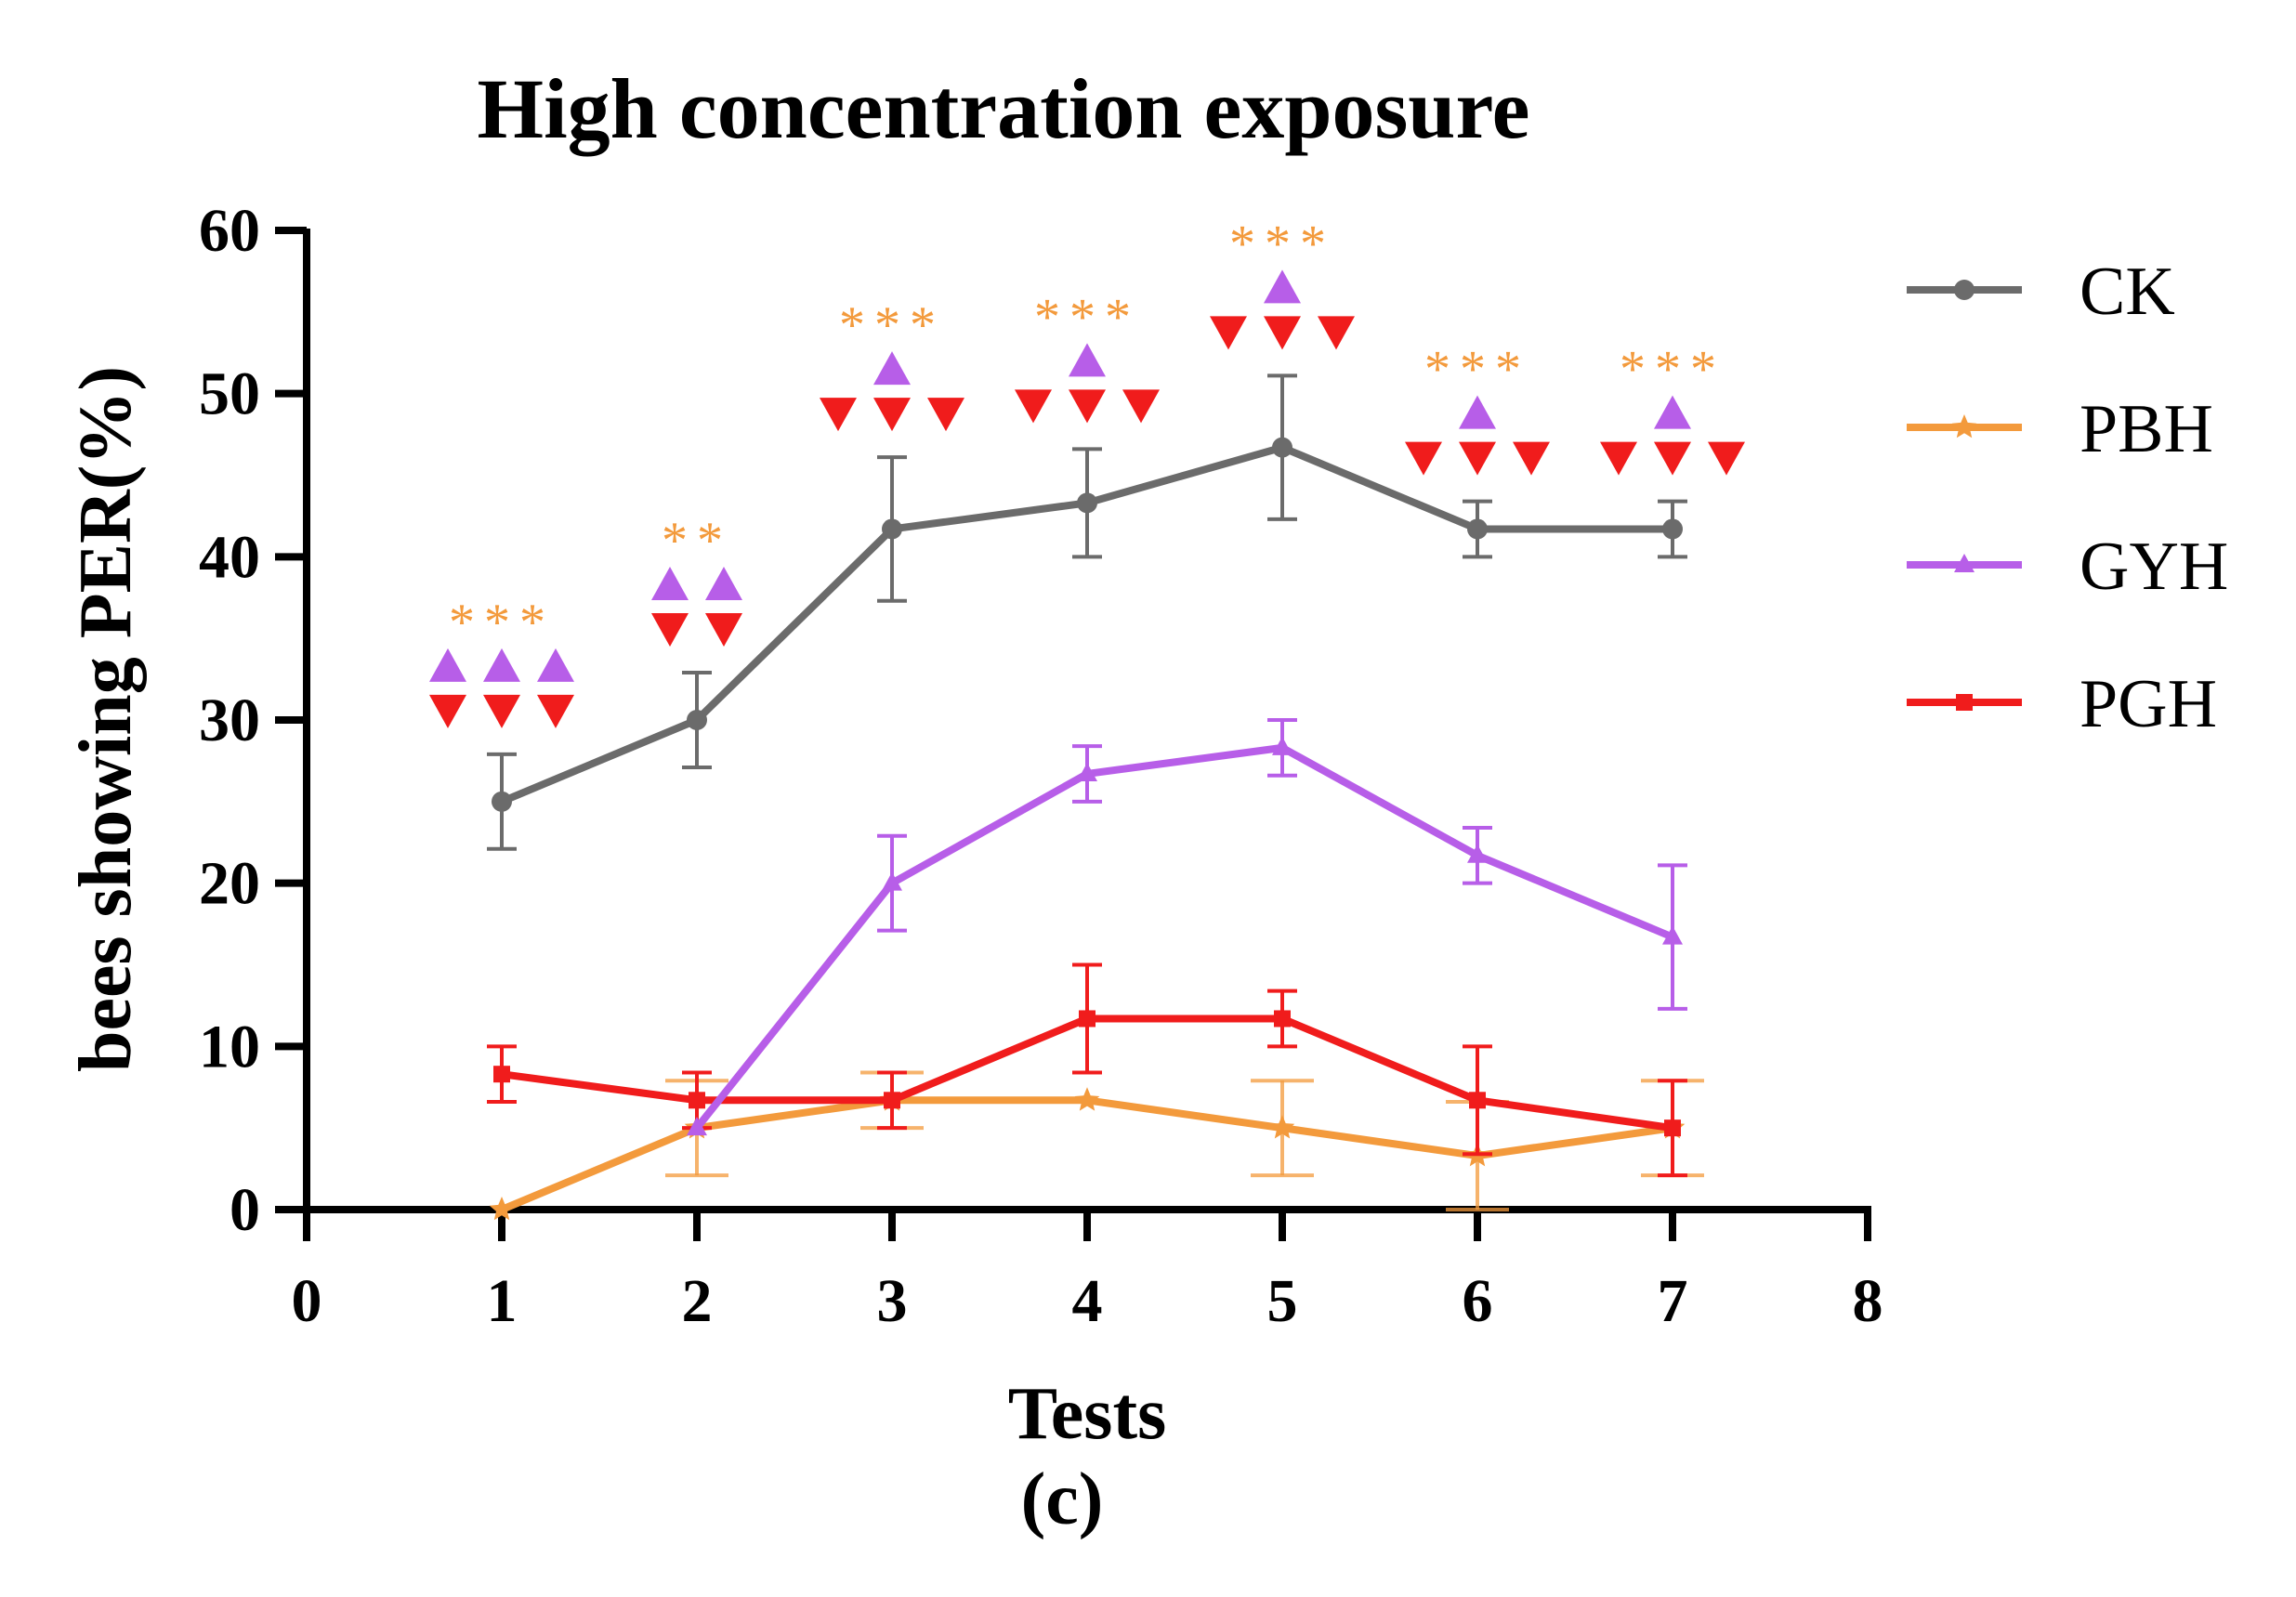  I want to click on legend-marker-ck, so click(1964, 290).